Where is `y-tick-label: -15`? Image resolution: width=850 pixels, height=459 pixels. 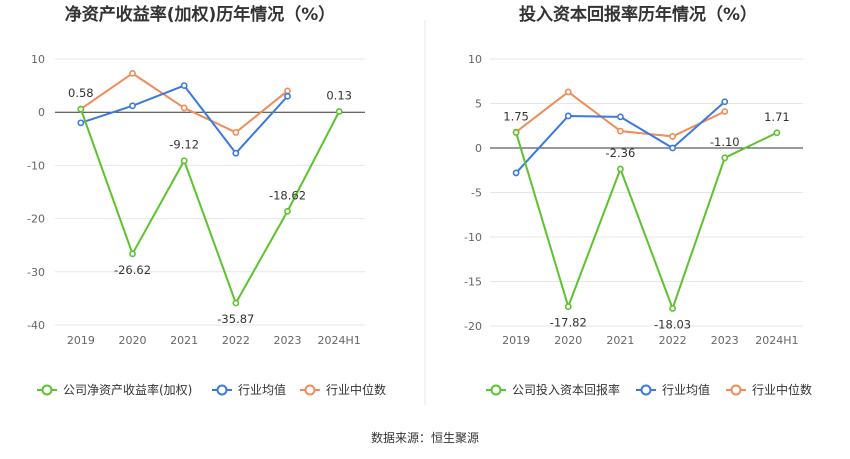 y-tick-label: -15 is located at coordinates (473, 282).